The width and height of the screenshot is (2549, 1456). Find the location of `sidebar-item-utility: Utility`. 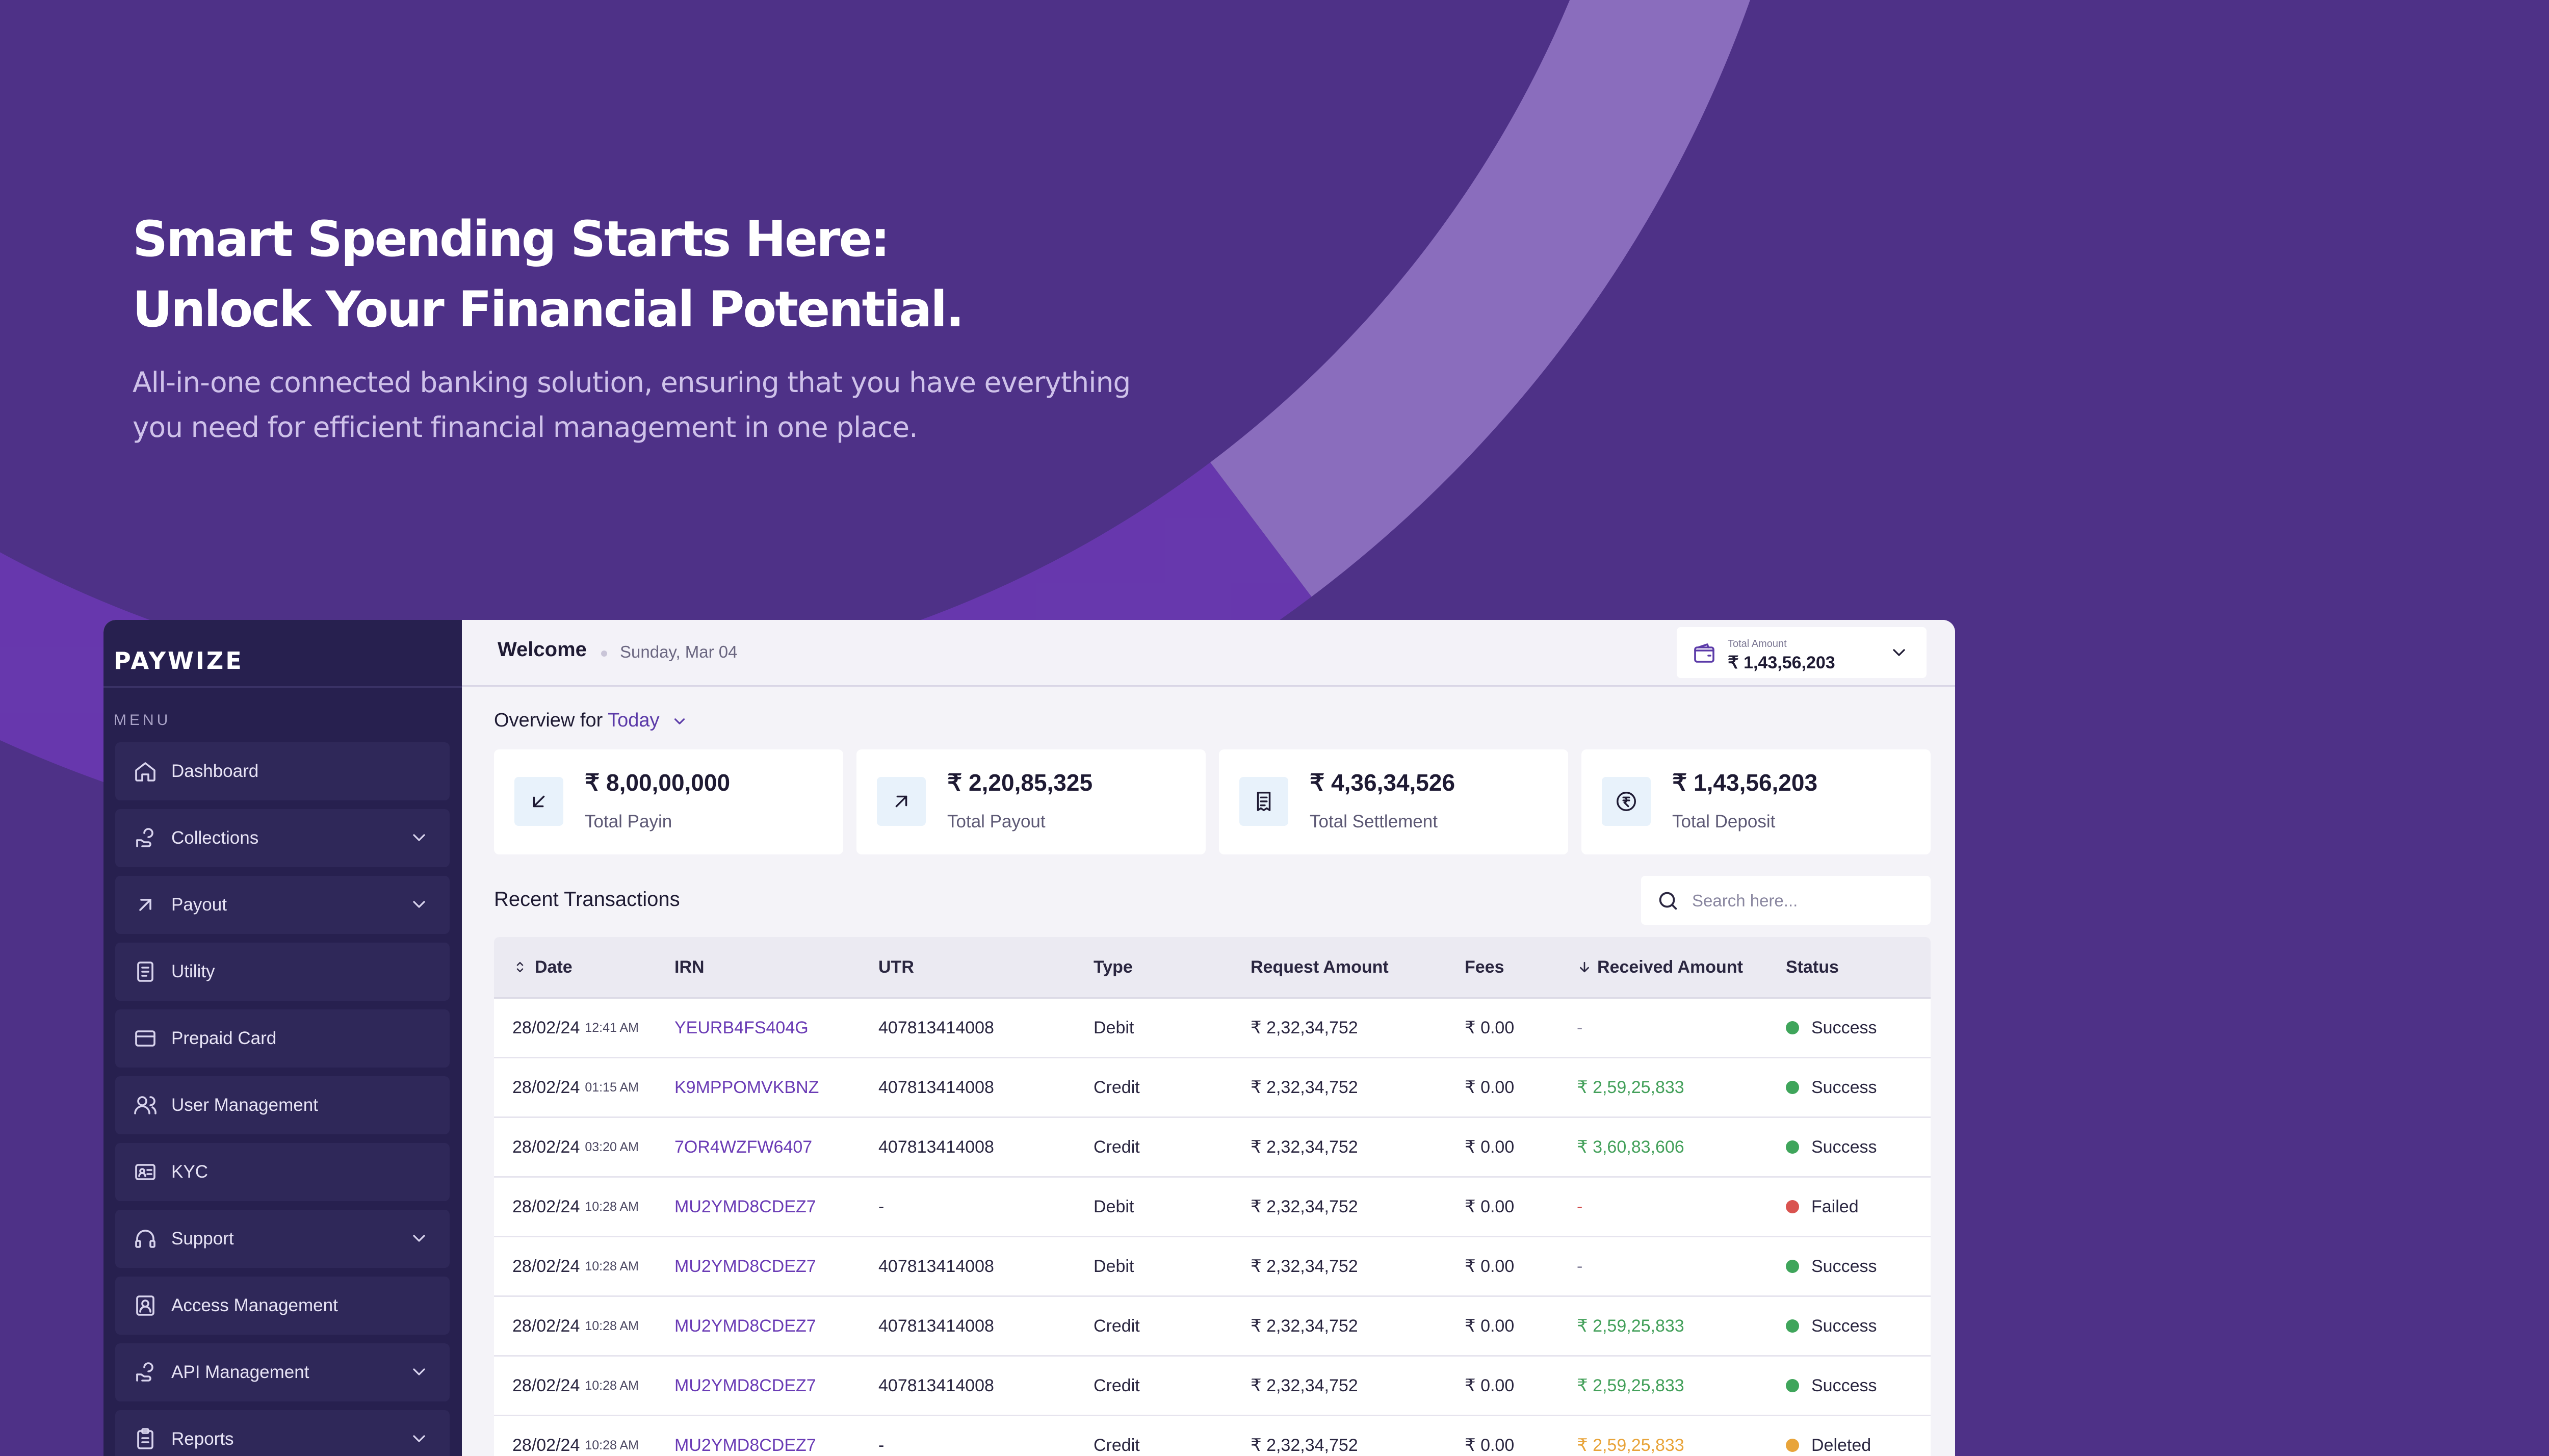

sidebar-item-utility: Utility is located at coordinates (282, 972).